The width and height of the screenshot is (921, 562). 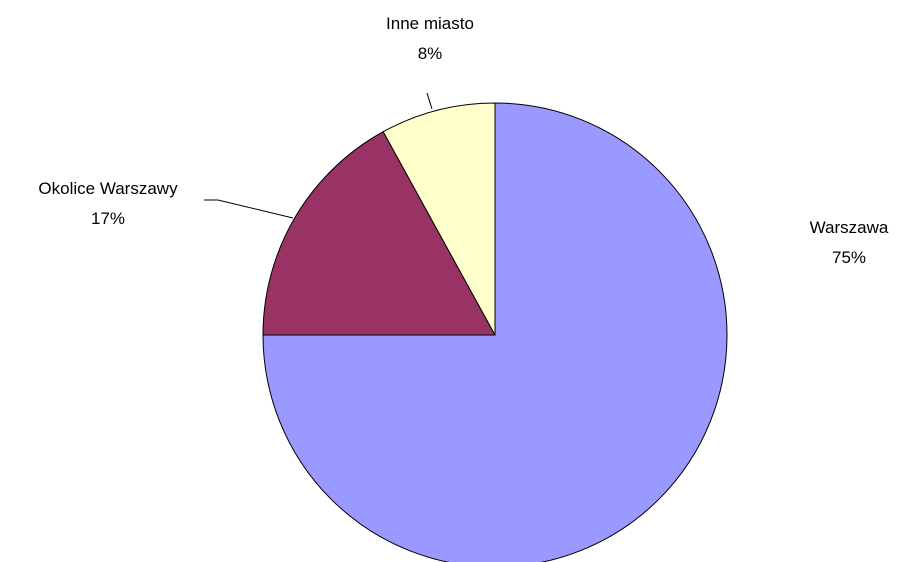 I want to click on slice-value-inne-miasto: 8%, so click(x=430, y=53).